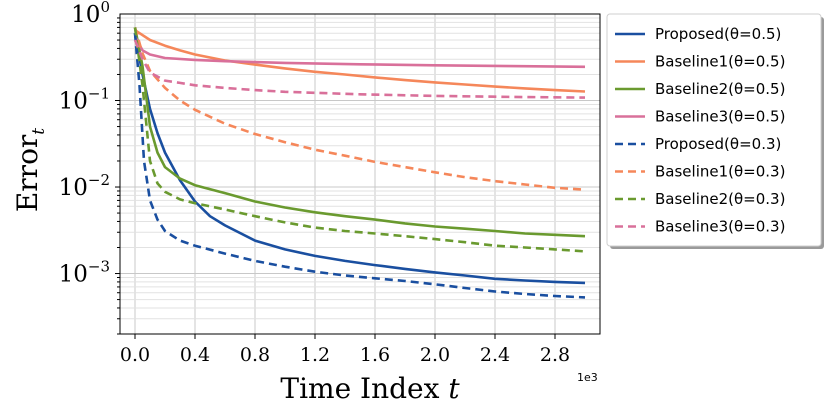 The width and height of the screenshot is (830, 413). Describe the element at coordinates (555, 355) in the screenshot. I see `x-tick-label: 2.8` at that location.